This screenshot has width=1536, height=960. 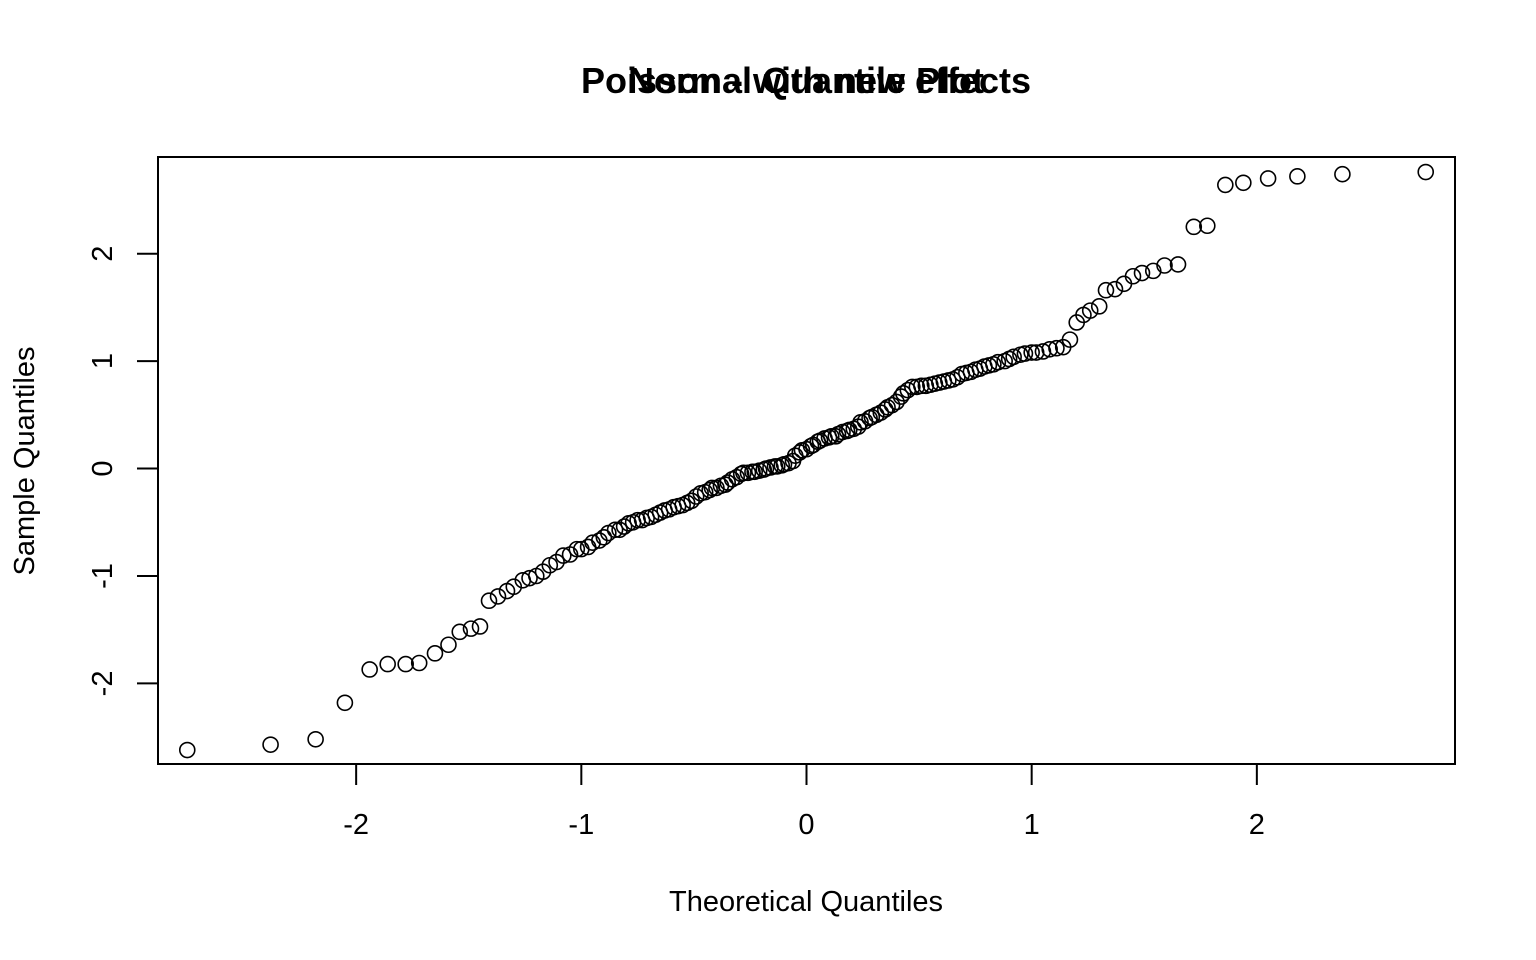 I want to click on y-axis: -2 -1 0 1 2, so click(x=122, y=471).